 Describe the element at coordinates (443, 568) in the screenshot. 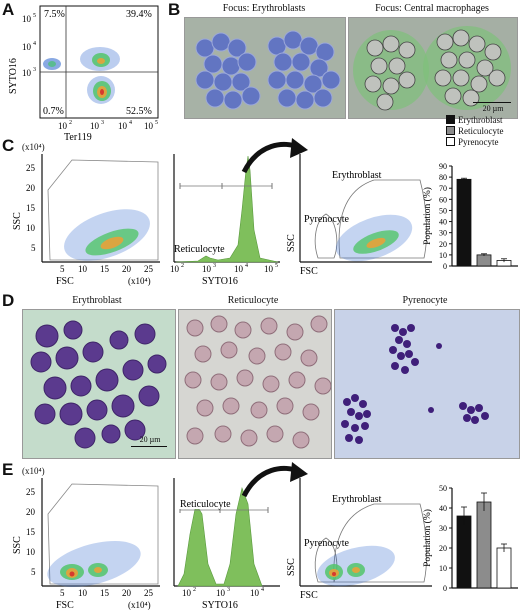

I see `e-bar-ytick-label: 10` at that location.